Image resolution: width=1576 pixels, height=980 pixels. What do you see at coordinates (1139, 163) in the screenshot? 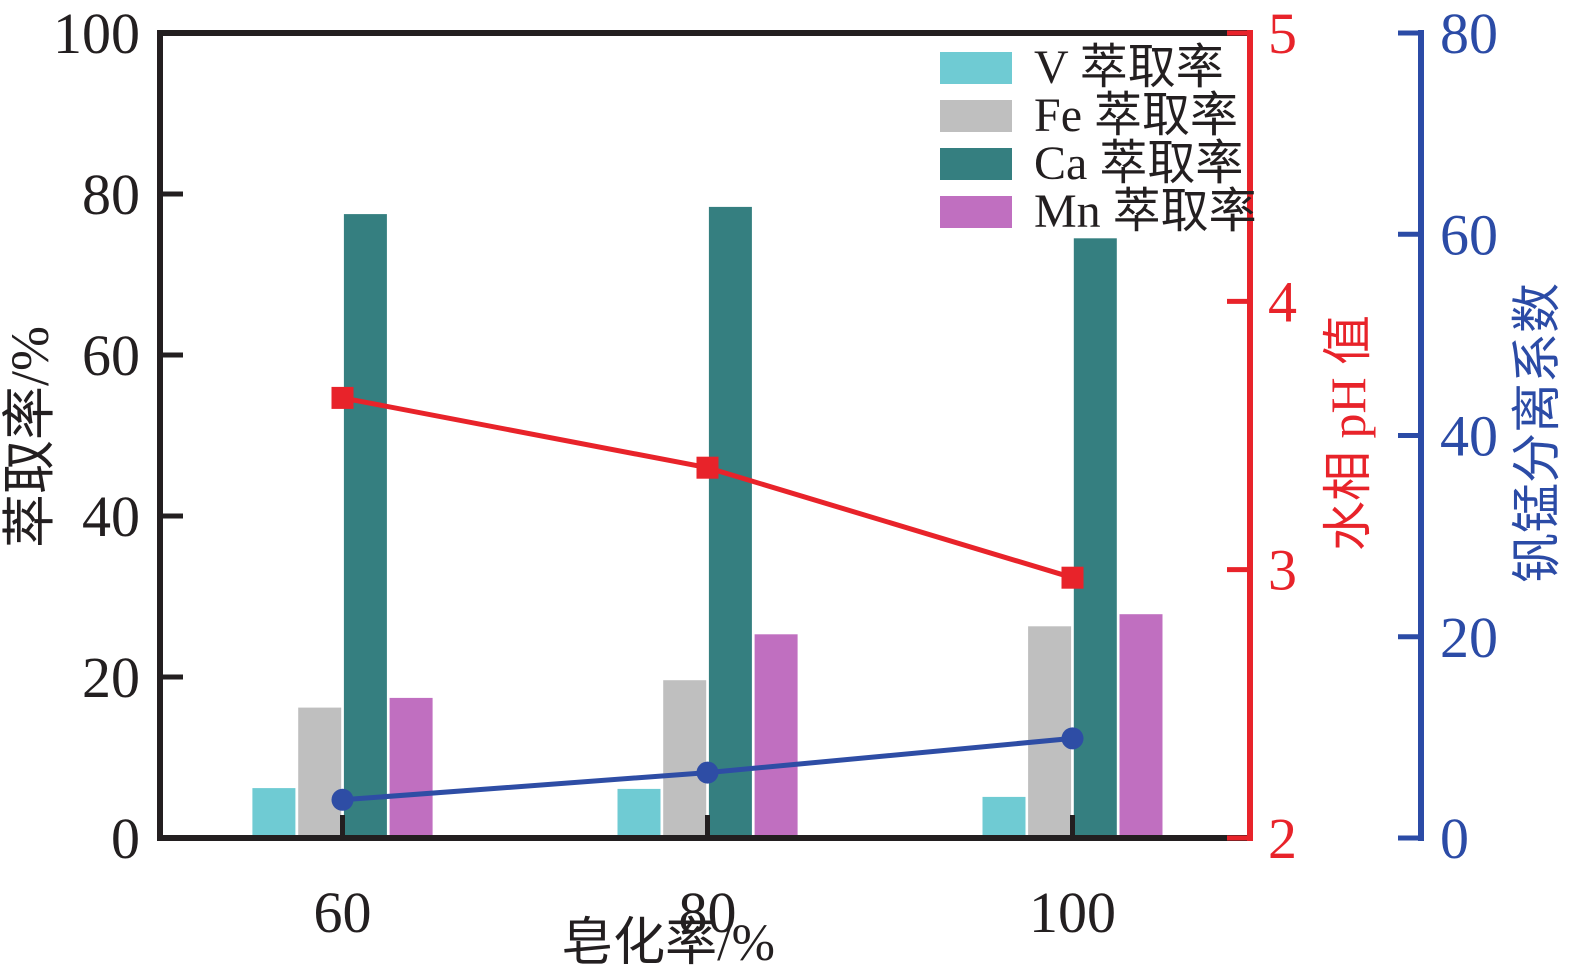
I see `legend-label-ca: Ca 萃取率` at bounding box center [1139, 163].